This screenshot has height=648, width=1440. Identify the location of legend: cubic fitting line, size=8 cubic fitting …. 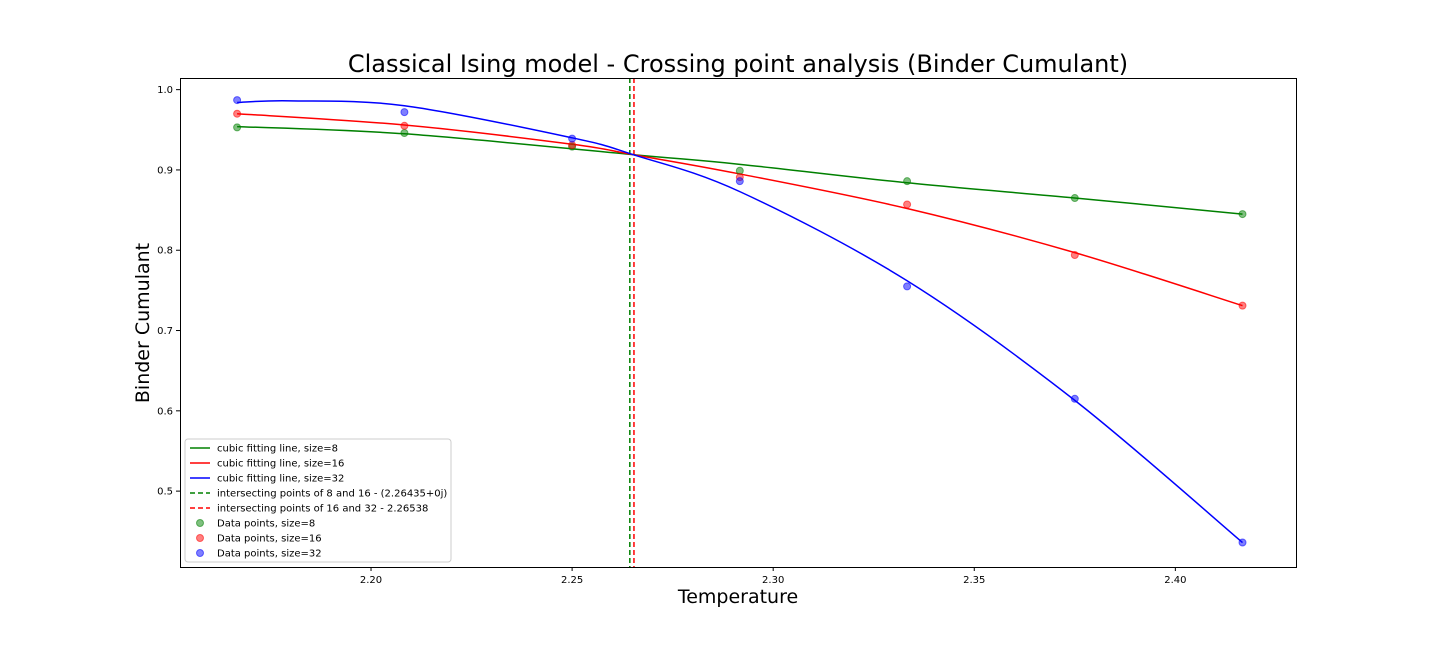
(318, 500).